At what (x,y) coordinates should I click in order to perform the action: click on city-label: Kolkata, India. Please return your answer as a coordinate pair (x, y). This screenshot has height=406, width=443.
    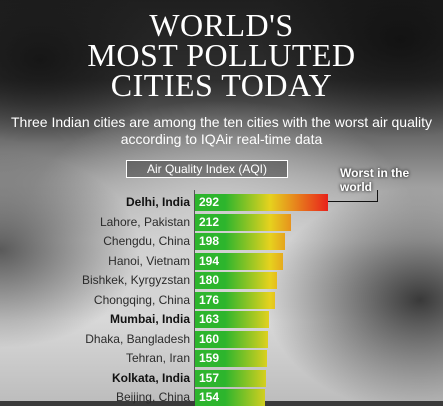
    Looking at the image, I should click on (150, 378).